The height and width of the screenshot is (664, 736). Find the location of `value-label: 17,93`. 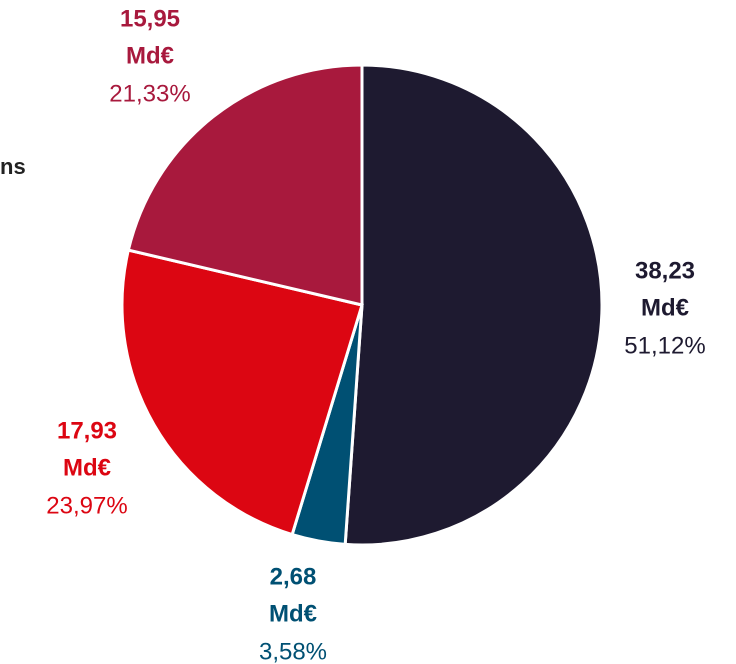

value-label: 17,93 is located at coordinates (87, 430).